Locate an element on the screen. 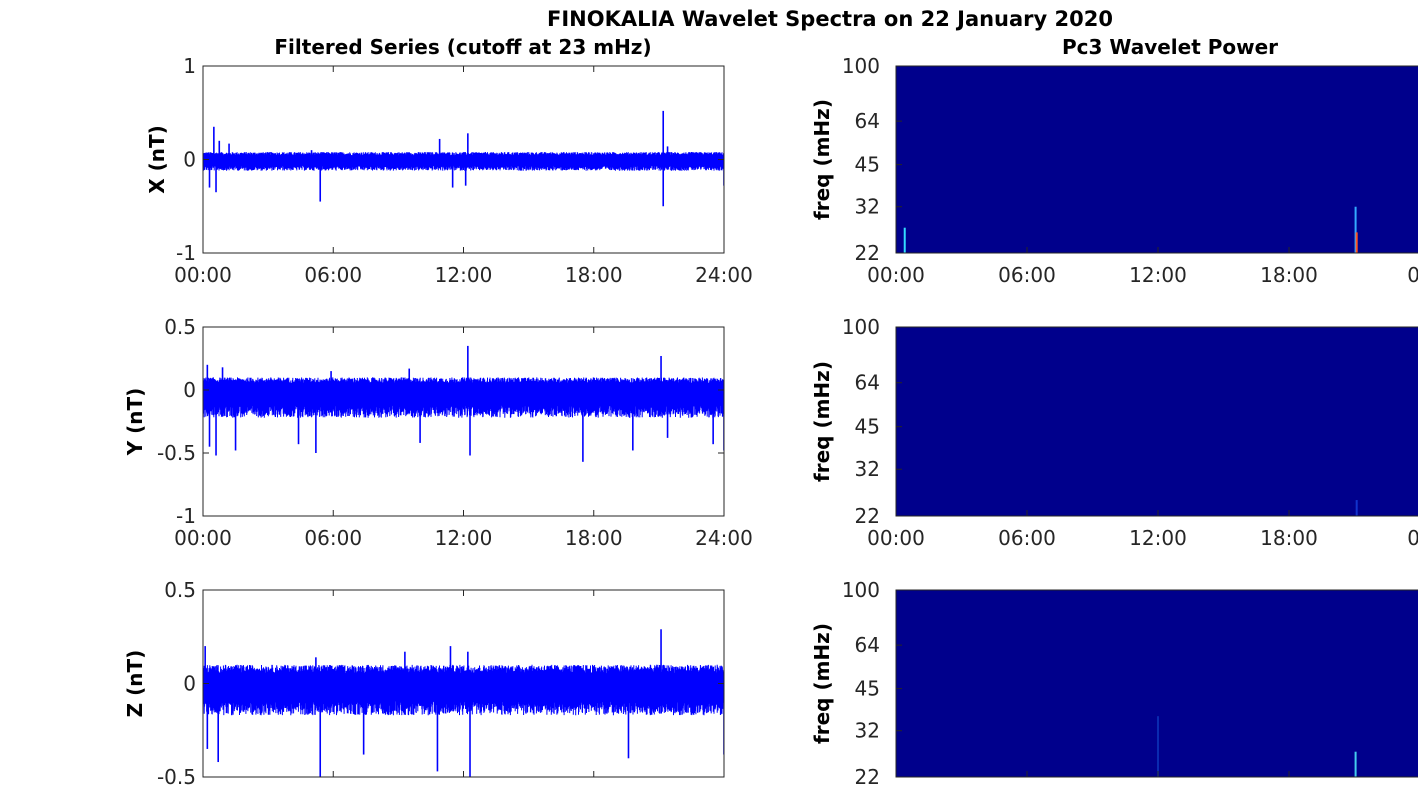 The height and width of the screenshot is (788, 1418). line-panel-x: 1 0 -100:00 06:00 12:00 18:00 24:00 X (nT) is located at coordinates (449, 170).